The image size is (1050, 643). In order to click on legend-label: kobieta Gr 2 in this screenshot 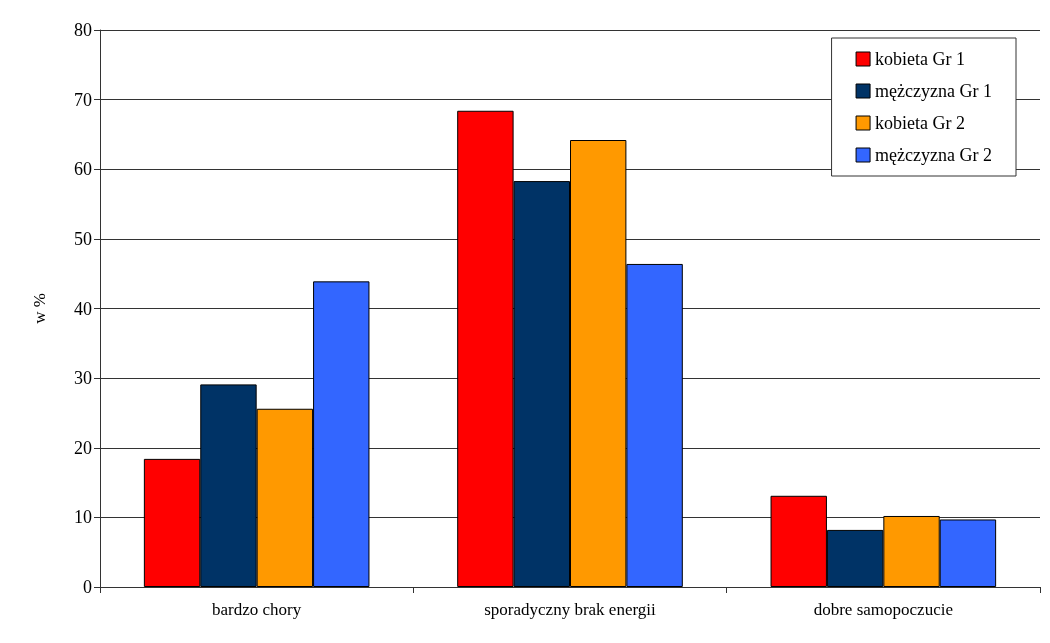, I will do `click(920, 123)`.